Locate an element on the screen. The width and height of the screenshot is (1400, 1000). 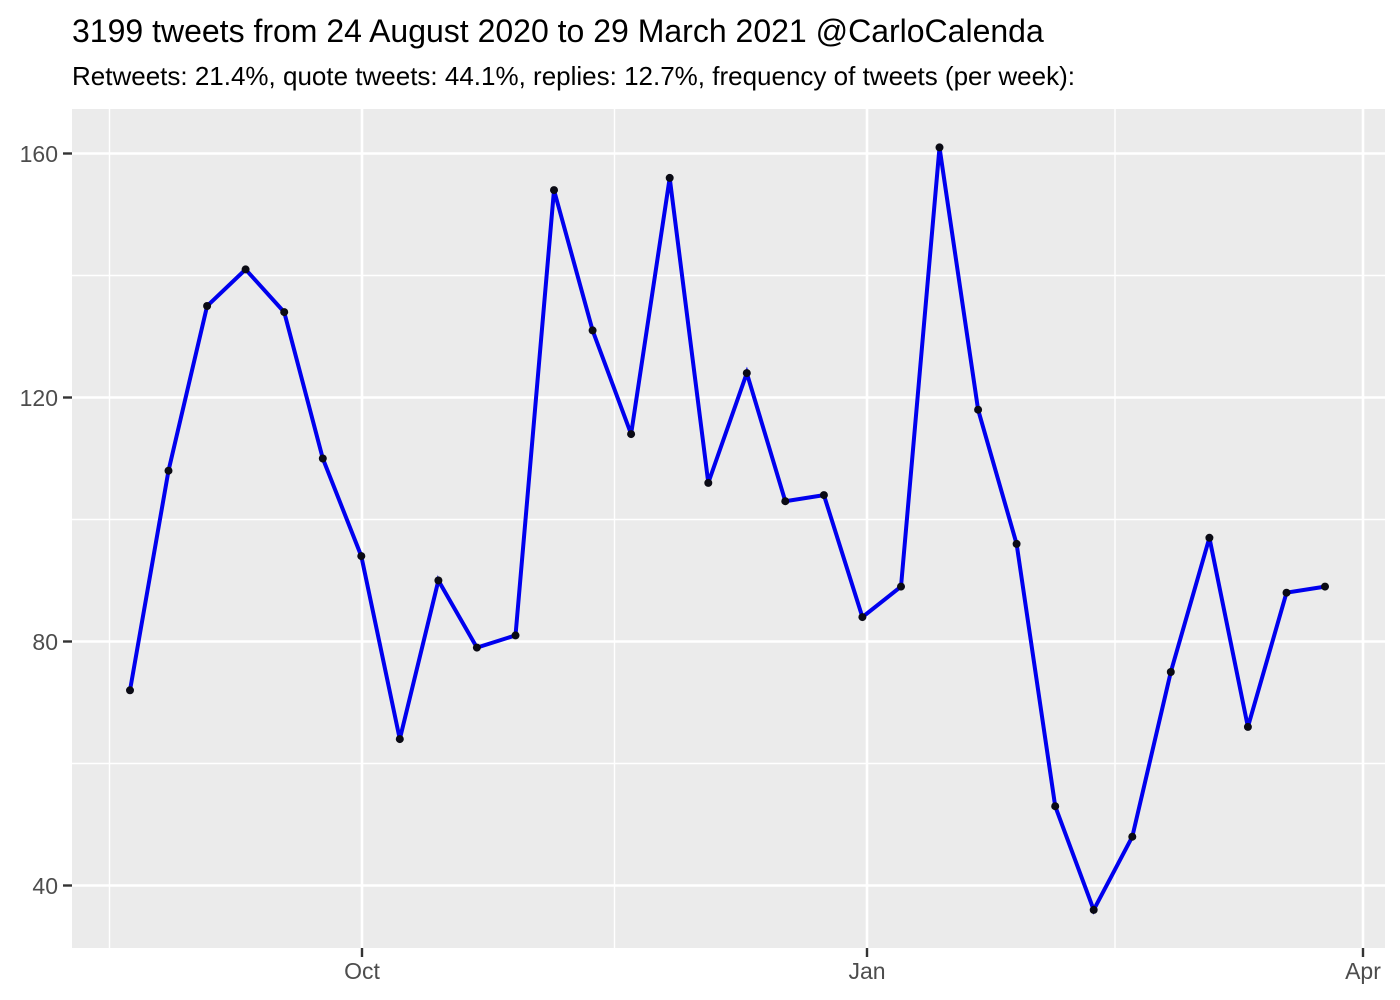
y-axis-tick-label: 80 is located at coordinates (45, 641).